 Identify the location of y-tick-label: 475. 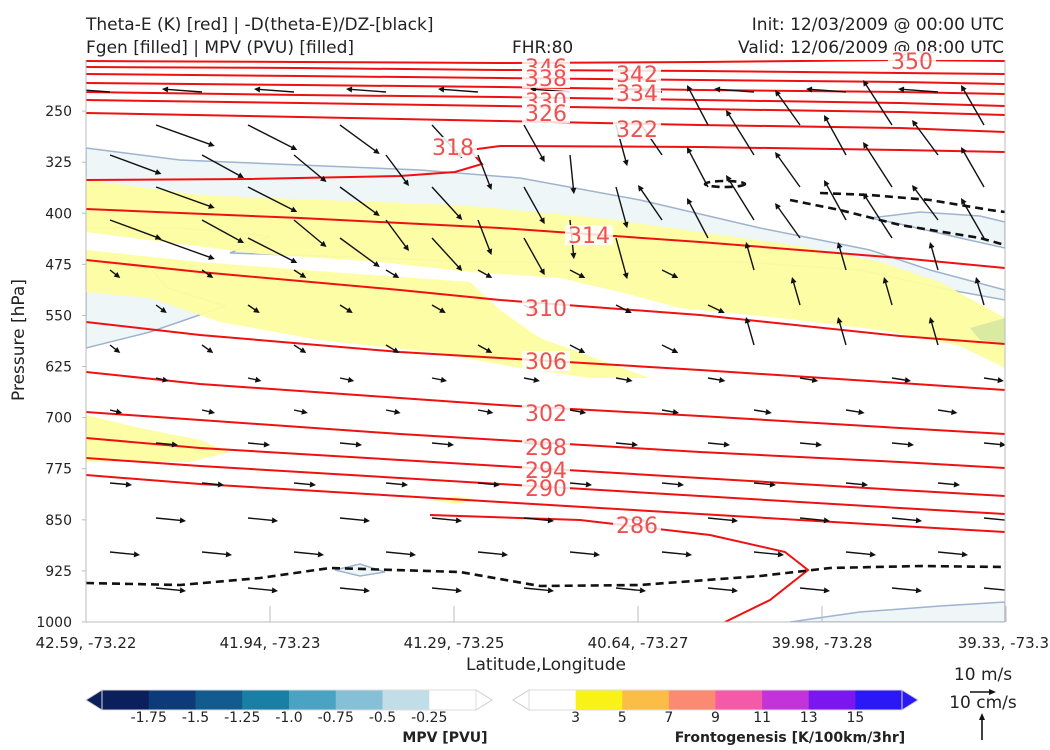
(58, 265).